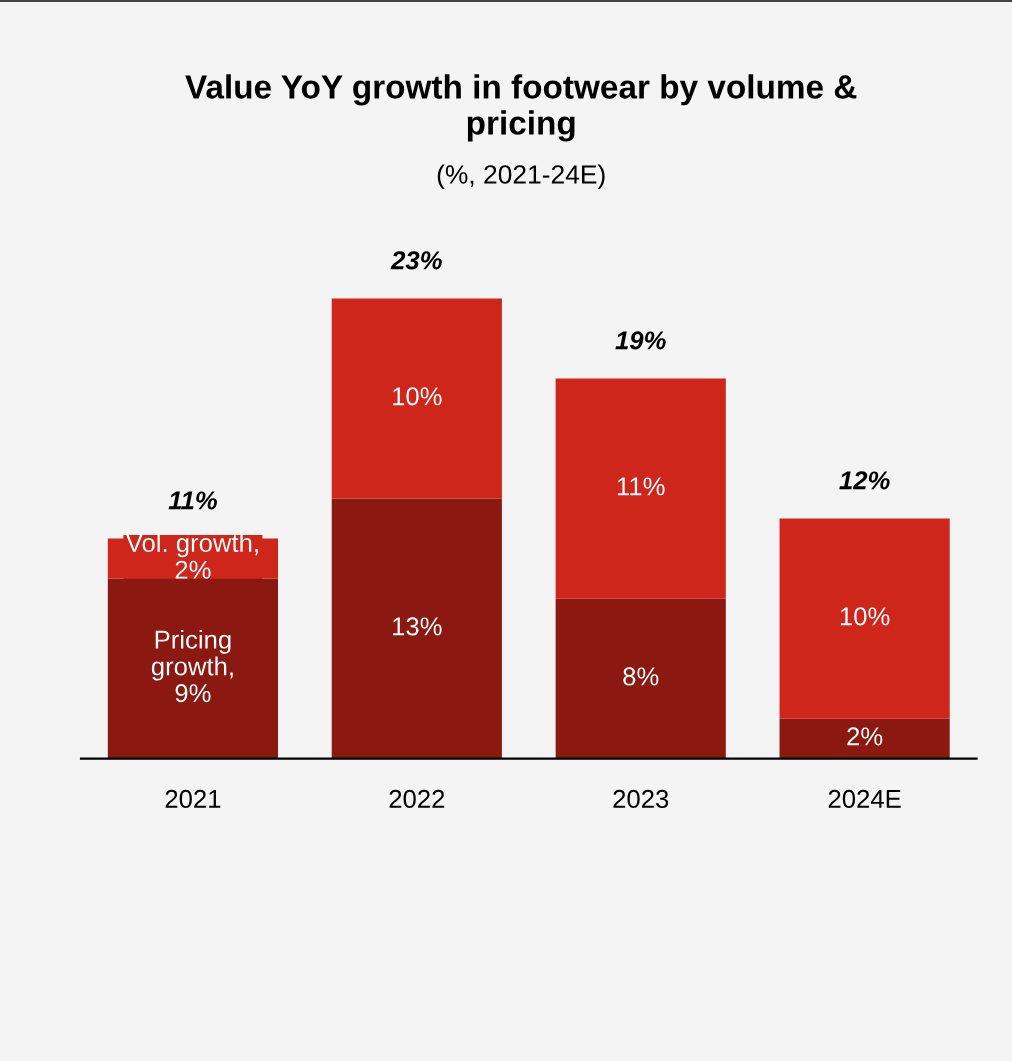 The height and width of the screenshot is (1061, 1012). Describe the element at coordinates (640, 340) in the screenshot. I see `total-label: 19%` at that location.